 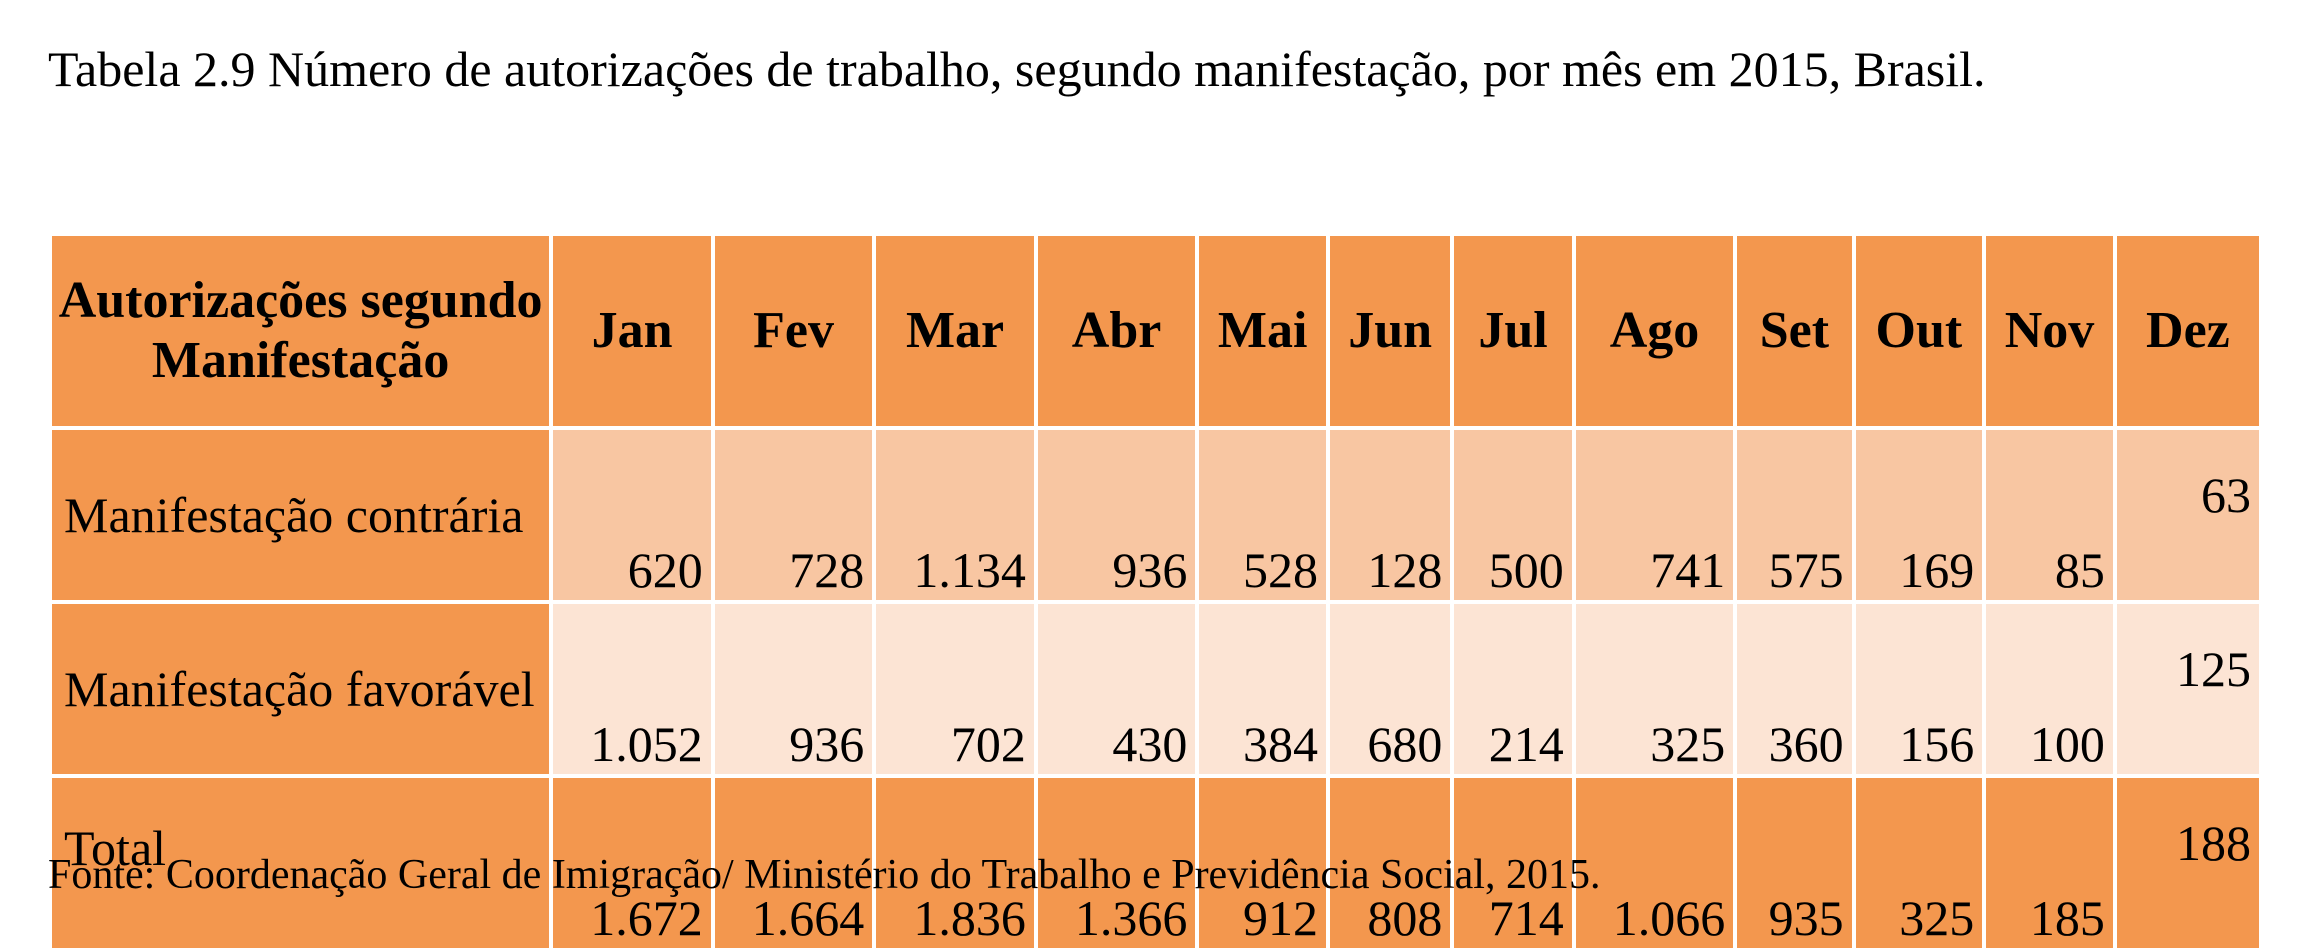 What do you see at coordinates (955, 689) in the screenshot?
I see `cell-favoravel-mar: 702` at bounding box center [955, 689].